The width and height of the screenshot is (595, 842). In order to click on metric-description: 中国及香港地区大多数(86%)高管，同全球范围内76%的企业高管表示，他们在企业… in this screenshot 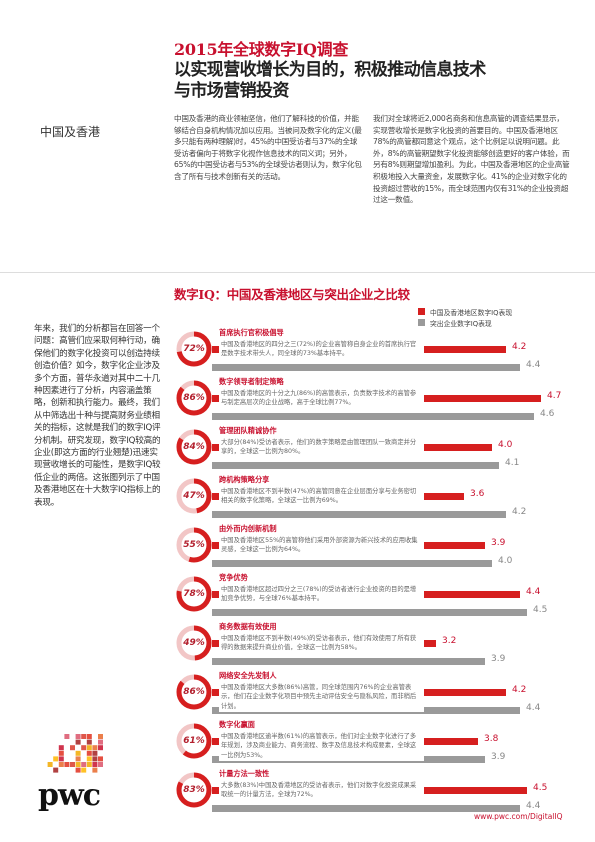, I will do `click(321, 697)`.